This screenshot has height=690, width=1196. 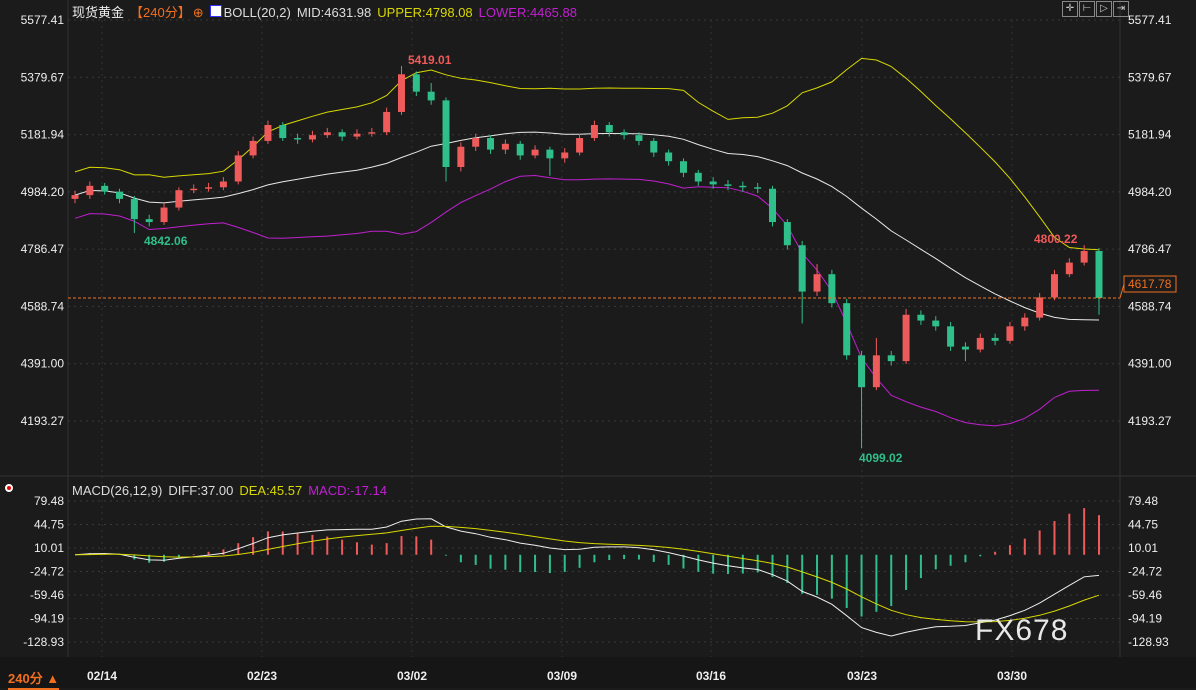 I want to click on boll-mid: MID:4631.98, so click(x=334, y=12).